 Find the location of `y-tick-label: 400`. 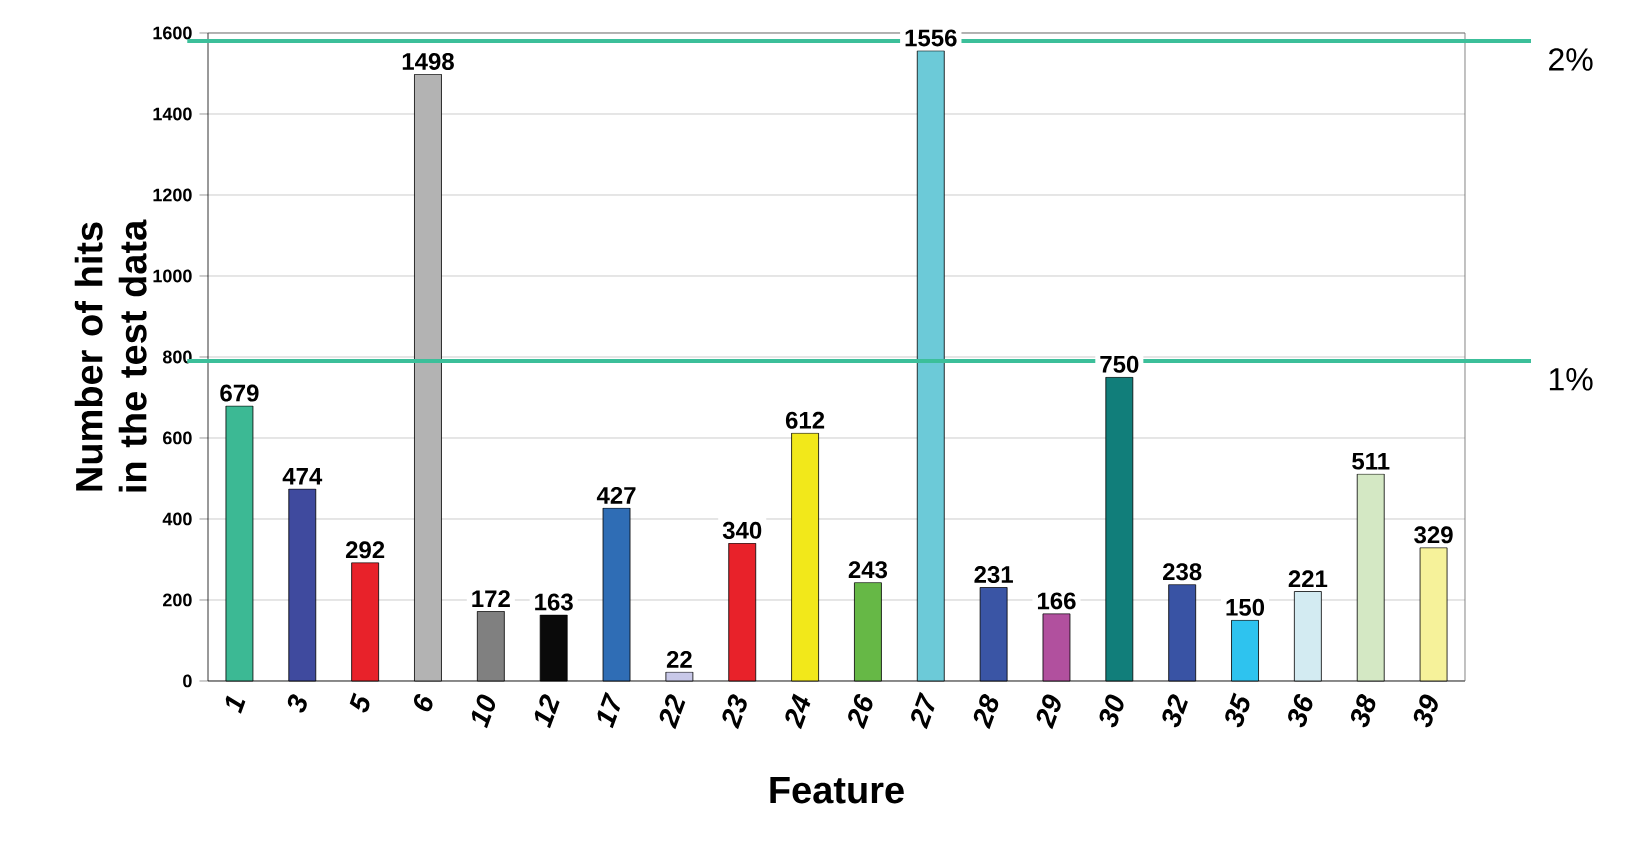

y-tick-label: 400 is located at coordinates (177, 519).